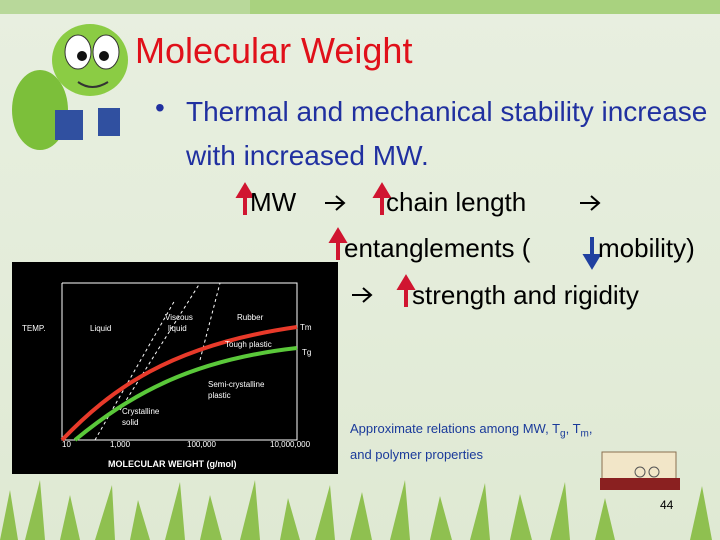 This screenshot has height=540, width=720. What do you see at coordinates (416, 454) in the screenshot?
I see `caption-text: and polymer properties` at bounding box center [416, 454].